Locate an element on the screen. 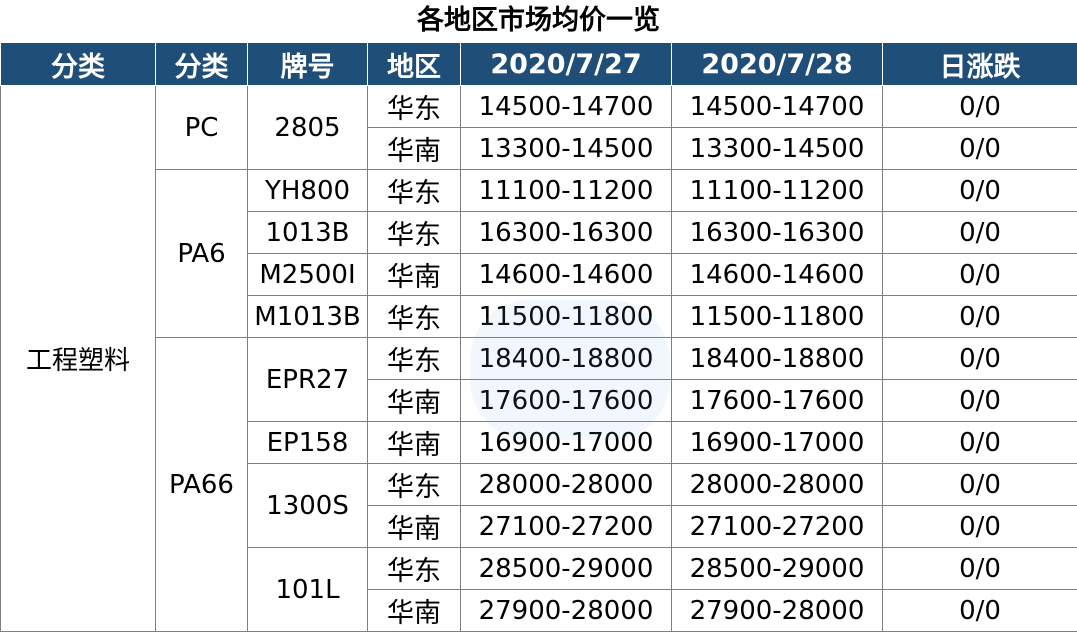  price-0728-cell: 16300-16300 is located at coordinates (777, 233).